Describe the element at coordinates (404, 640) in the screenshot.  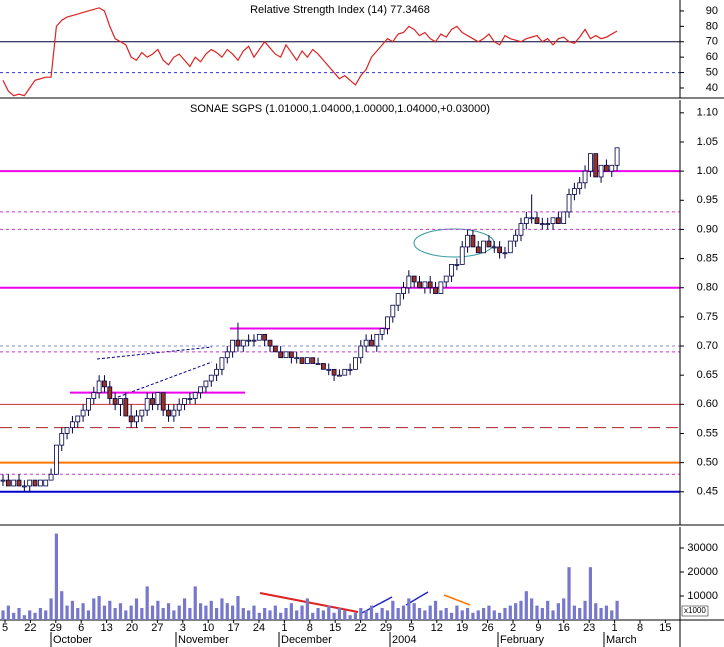
I see `month-label: 2004` at that location.